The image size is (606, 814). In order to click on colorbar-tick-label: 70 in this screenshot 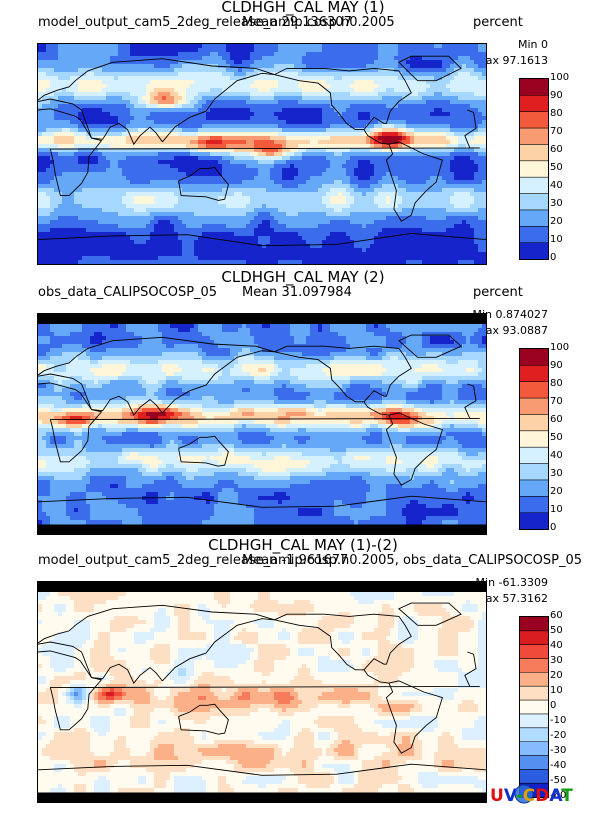, I will do `click(556, 131)`.